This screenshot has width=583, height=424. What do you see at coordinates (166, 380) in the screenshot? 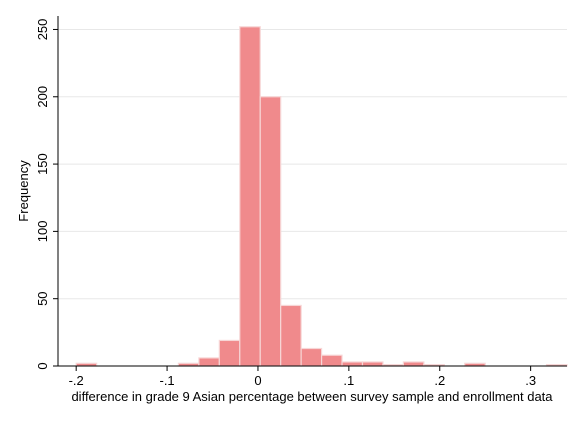
I see `x-tick-label: -.1` at bounding box center [166, 380].